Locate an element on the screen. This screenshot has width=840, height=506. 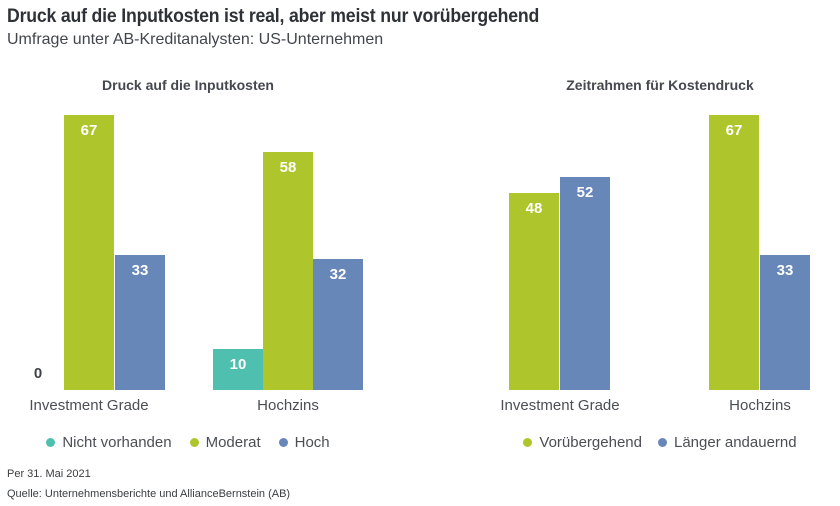
bar-value-label: 10 is located at coordinates (238, 364).